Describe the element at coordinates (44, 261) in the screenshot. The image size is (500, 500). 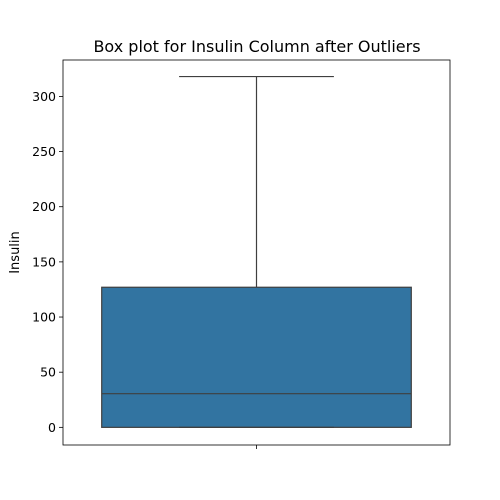
I see `y-tick-label-3: 150` at that location.